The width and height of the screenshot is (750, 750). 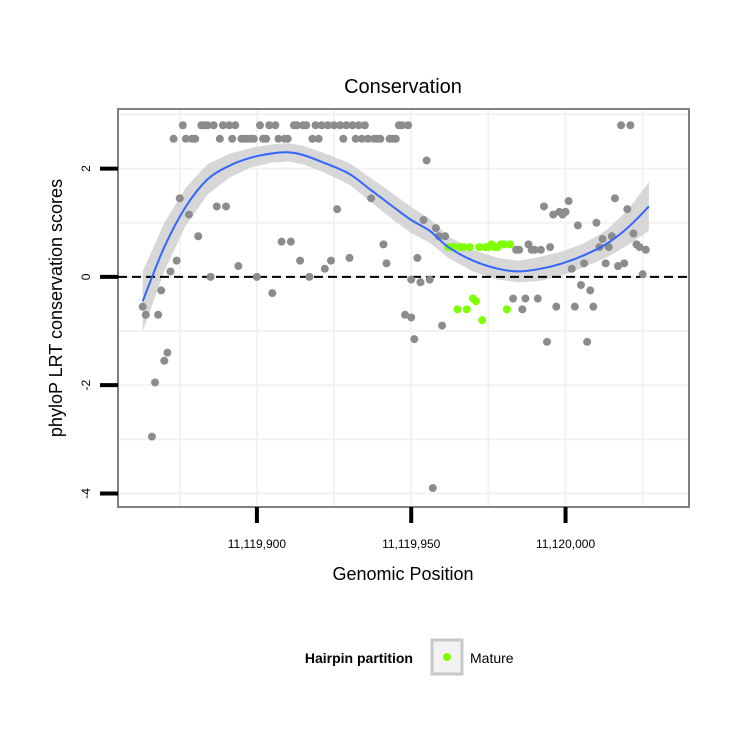 I want to click on y-tick-label: 0, so click(x=86, y=276).